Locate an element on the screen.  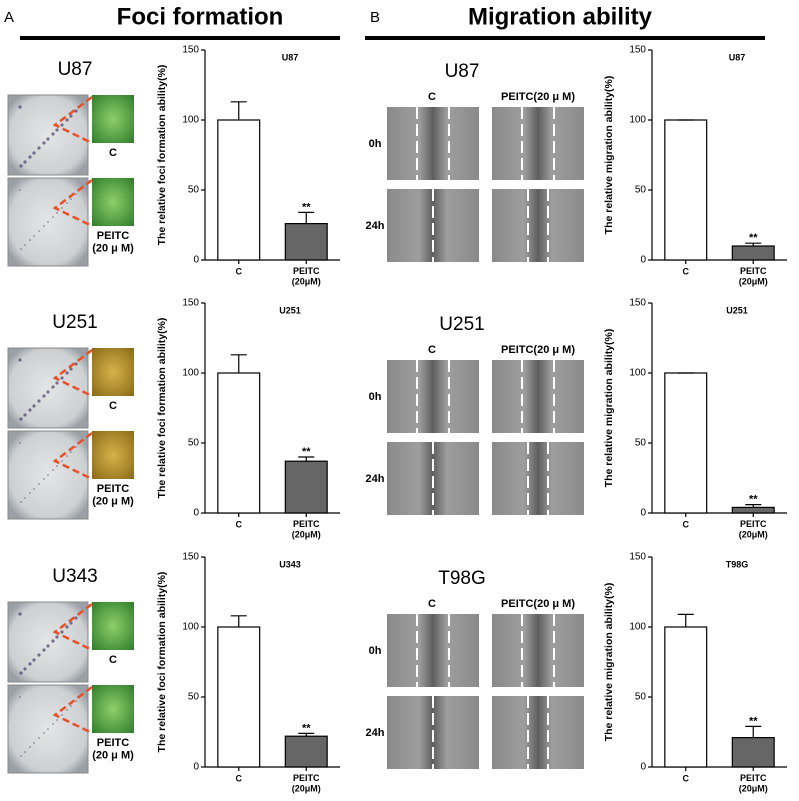
bar is located at coordinates (239, 443).